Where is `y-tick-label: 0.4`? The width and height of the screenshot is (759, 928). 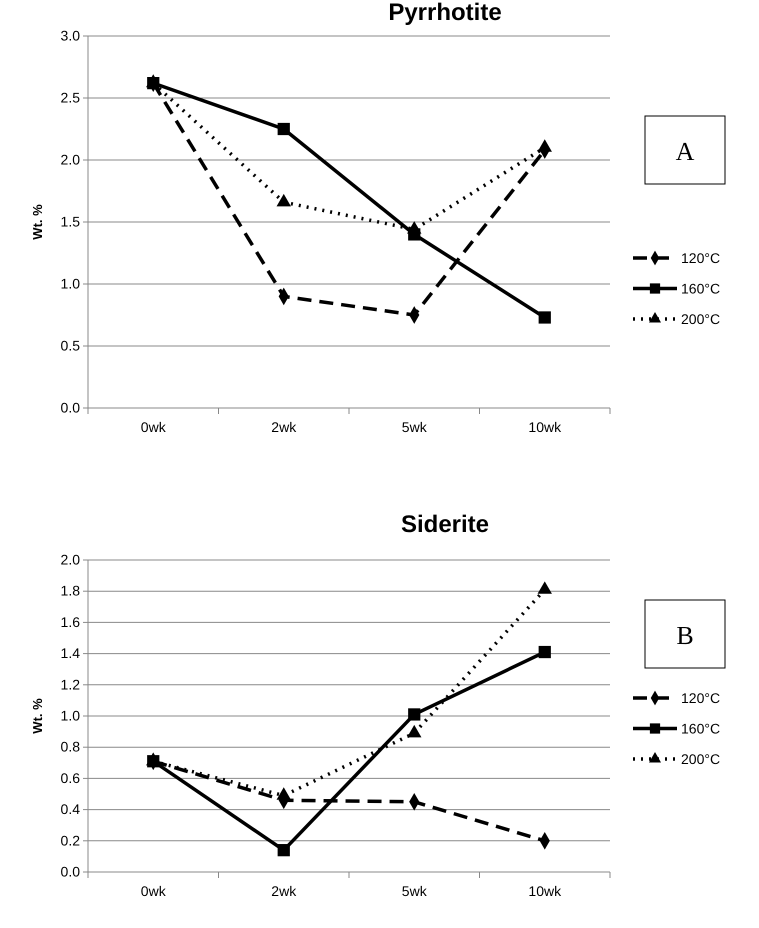
y-tick-label: 0.4 is located at coordinates (70, 809).